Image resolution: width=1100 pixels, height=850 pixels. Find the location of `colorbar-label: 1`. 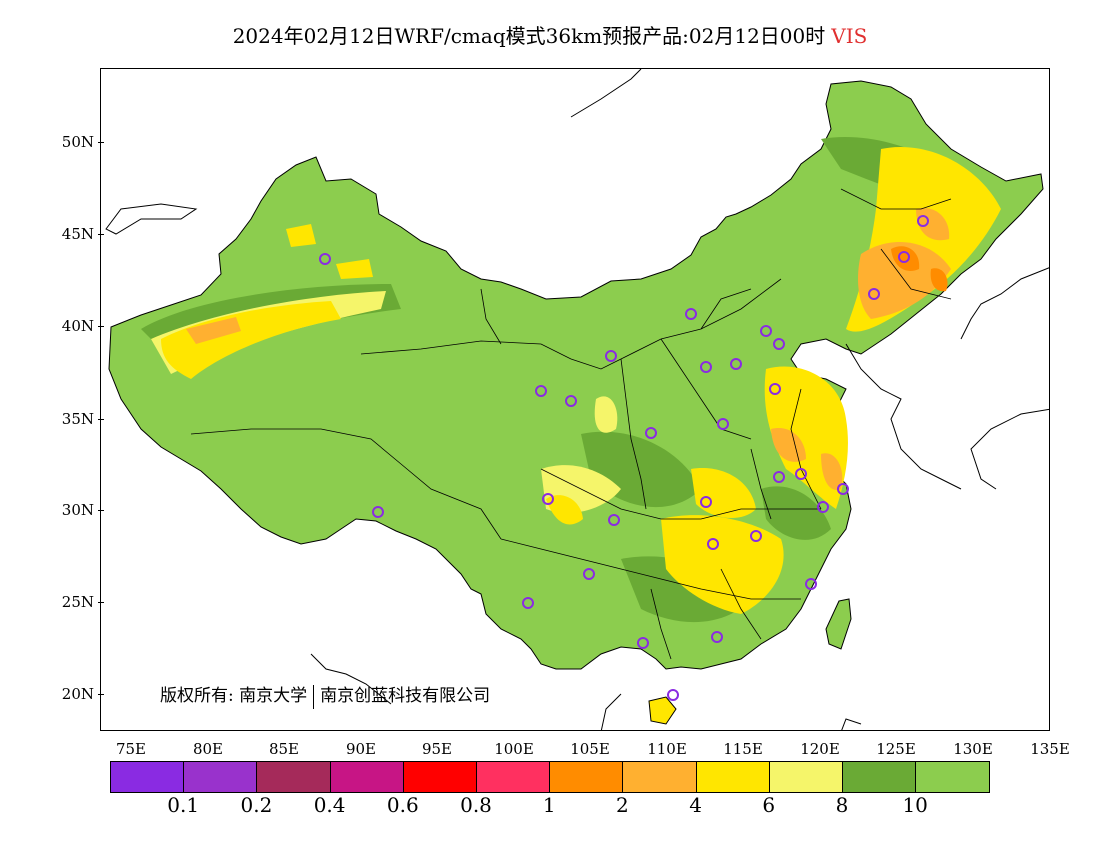

colorbar-label: 1 is located at coordinates (549, 805).